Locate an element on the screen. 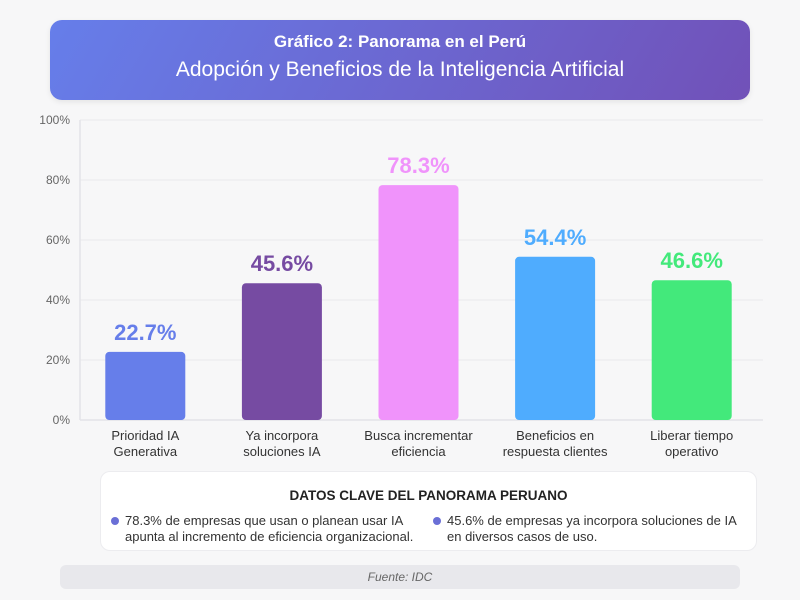  y-tick-label: 40% is located at coordinates (58, 300).